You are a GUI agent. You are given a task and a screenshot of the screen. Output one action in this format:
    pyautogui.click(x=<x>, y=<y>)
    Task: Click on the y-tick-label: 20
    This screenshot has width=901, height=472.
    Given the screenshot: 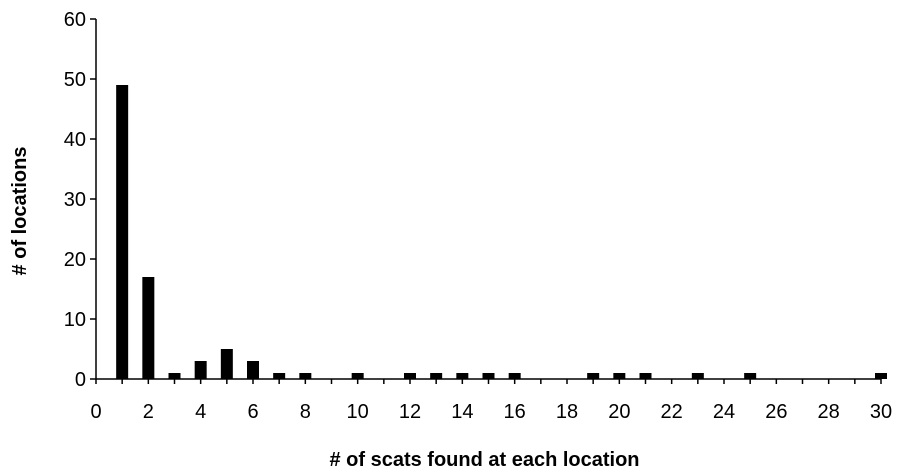 What is the action you would take?
    pyautogui.click(x=75, y=260)
    